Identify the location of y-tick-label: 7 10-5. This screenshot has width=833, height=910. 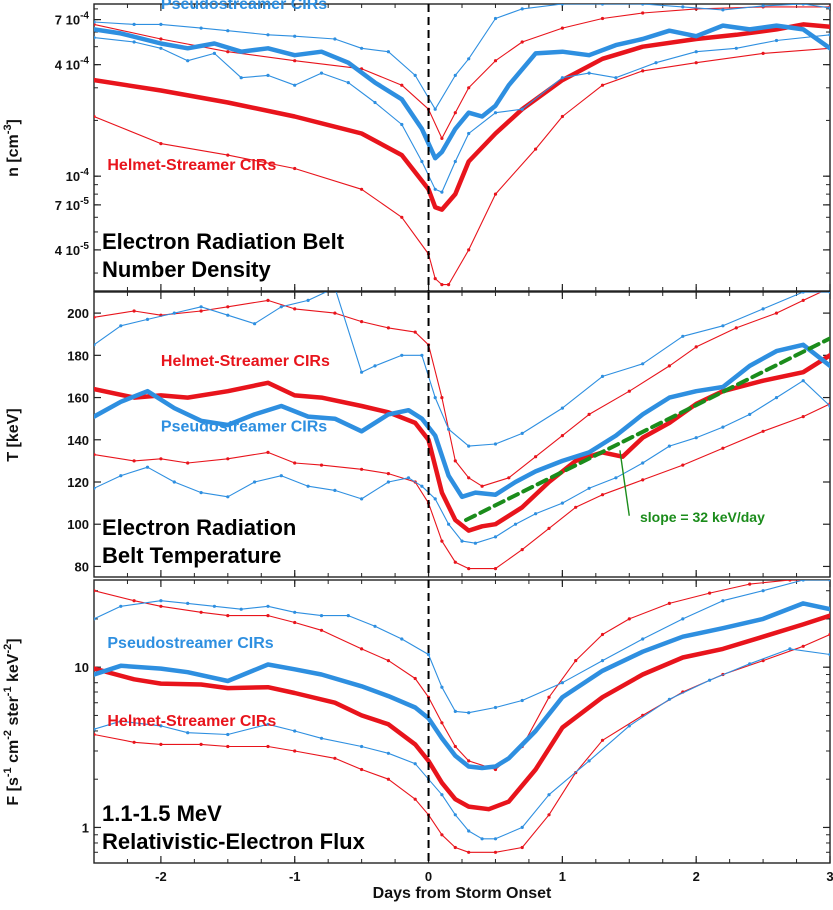
(72, 204).